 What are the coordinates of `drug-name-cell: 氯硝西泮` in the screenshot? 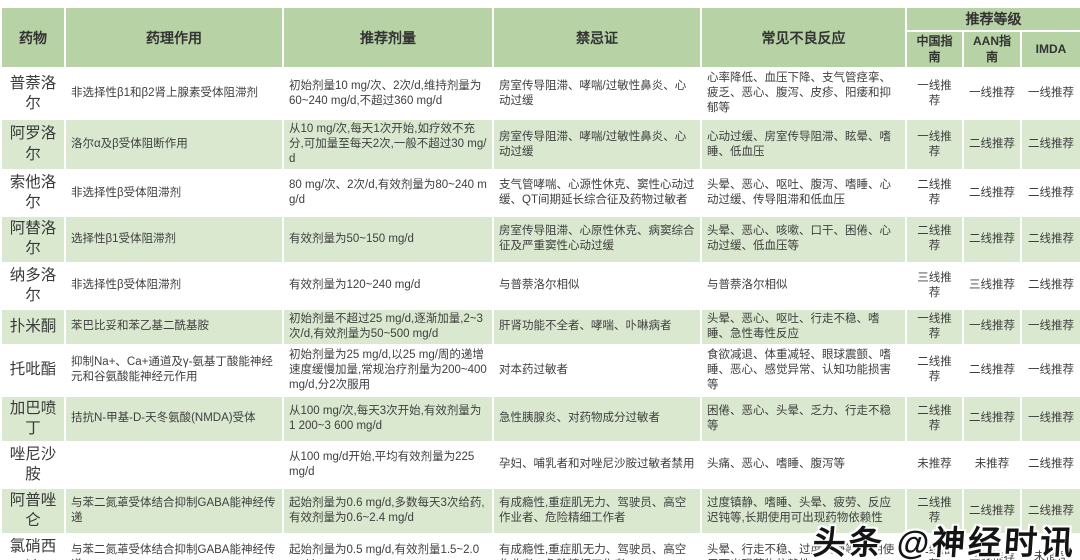 It's located at (33, 546).